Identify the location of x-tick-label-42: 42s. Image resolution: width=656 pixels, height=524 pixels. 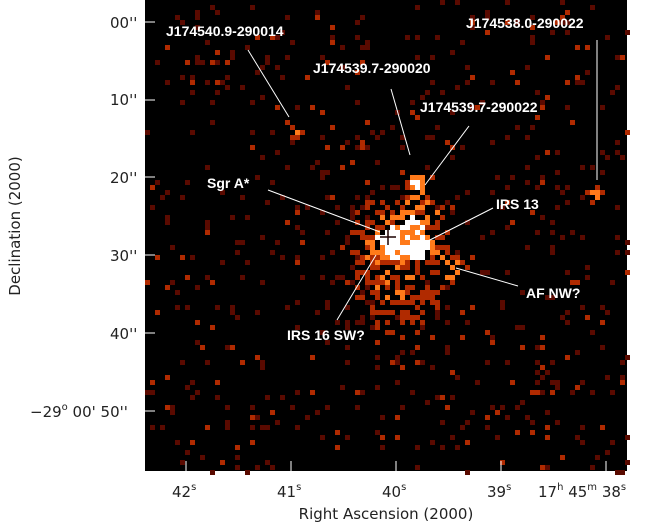
(184, 491).